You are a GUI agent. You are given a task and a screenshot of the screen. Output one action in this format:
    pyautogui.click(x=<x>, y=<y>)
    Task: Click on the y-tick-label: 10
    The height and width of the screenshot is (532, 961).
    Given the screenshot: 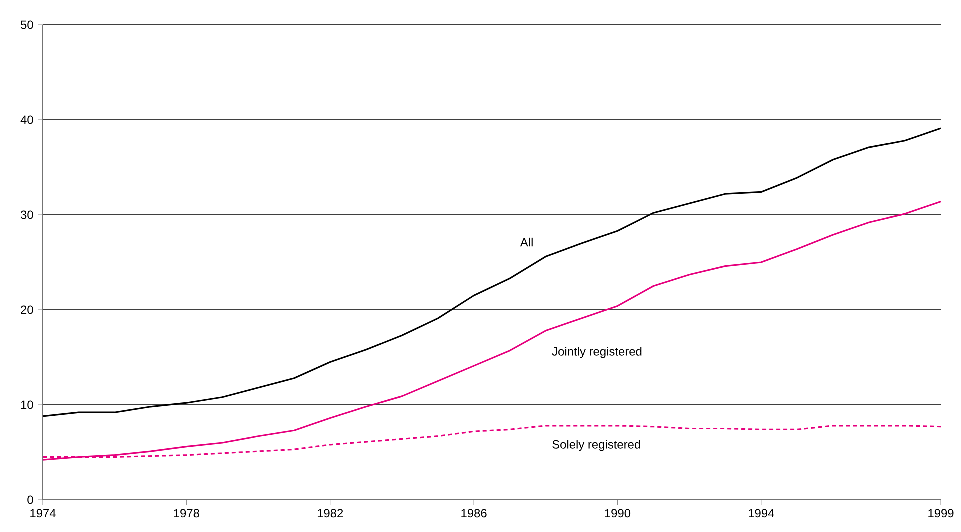 What is the action you would take?
    pyautogui.click(x=27, y=405)
    